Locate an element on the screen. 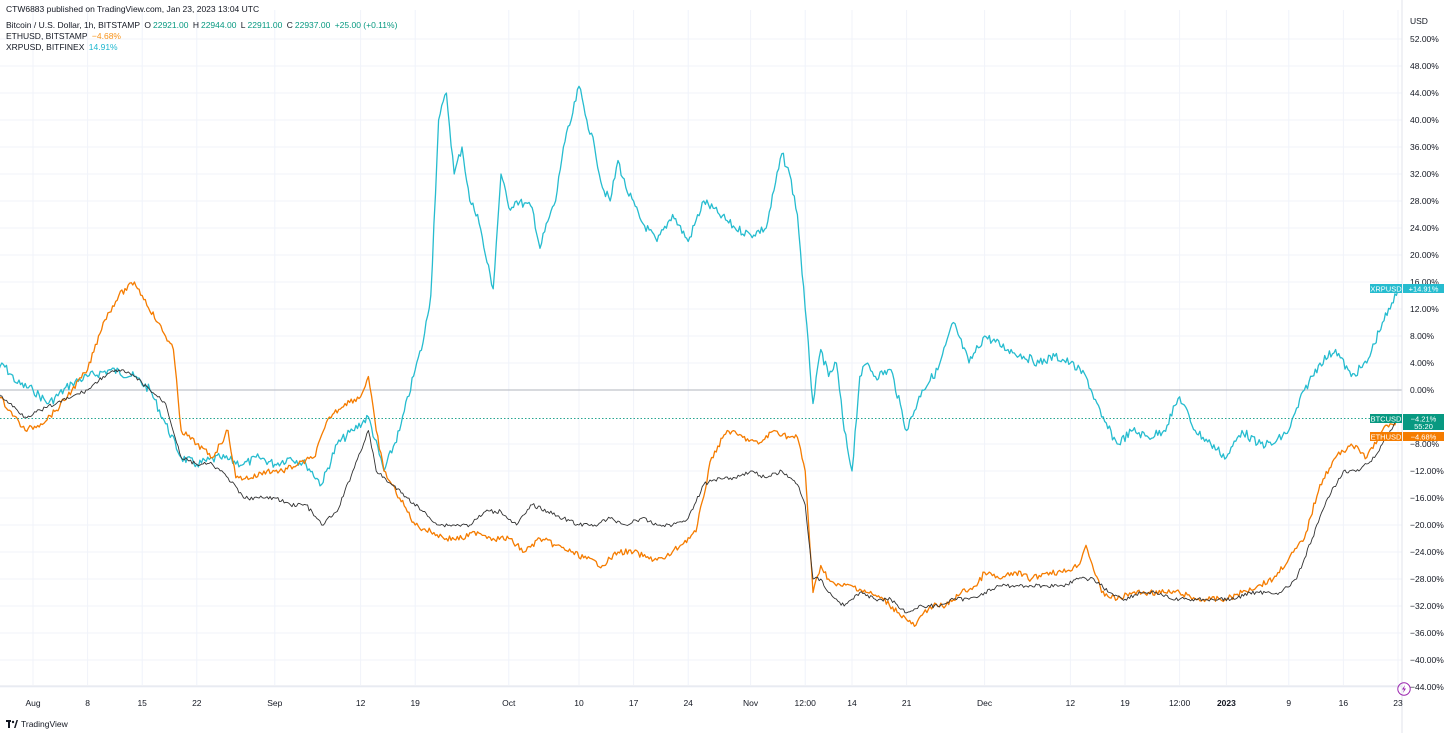 Image resolution: width=1456 pixels, height=738 pixels. badge-value-text: +14.91% is located at coordinates (1424, 289).